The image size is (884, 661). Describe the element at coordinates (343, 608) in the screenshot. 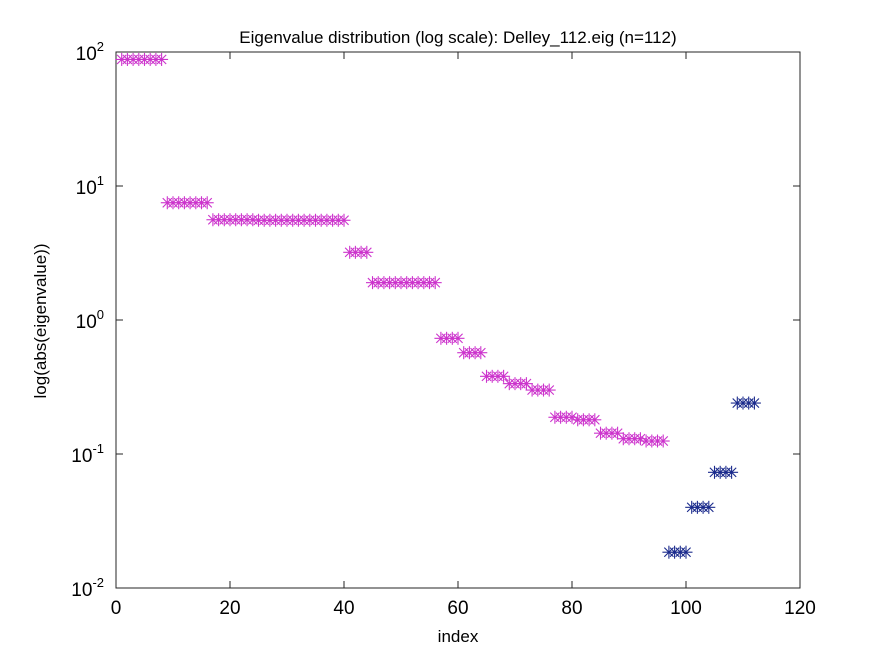

I see `x-tick-label: 40` at that location.